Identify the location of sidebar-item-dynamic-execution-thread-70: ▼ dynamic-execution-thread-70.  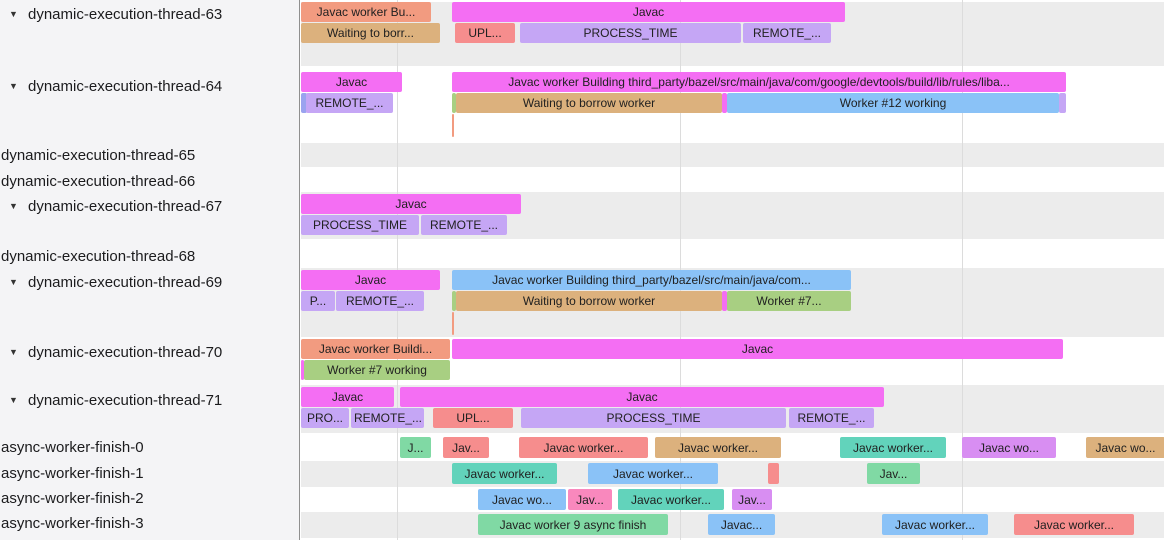
(111, 352).